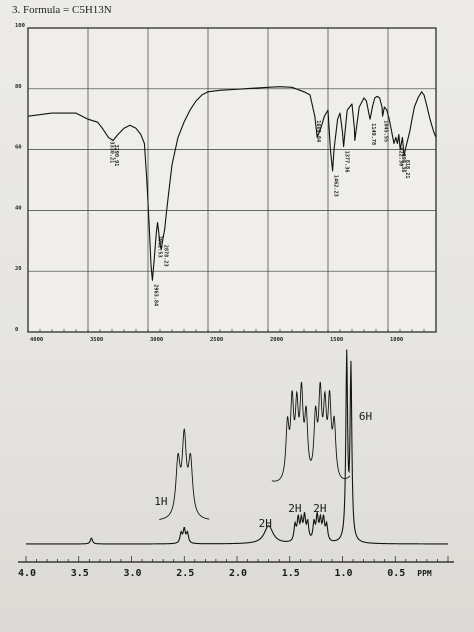 The height and width of the screenshot is (632, 474). Describe the element at coordinates (400, 157) in the screenshot. I see `ir-peak-label: 922.30` at that location.